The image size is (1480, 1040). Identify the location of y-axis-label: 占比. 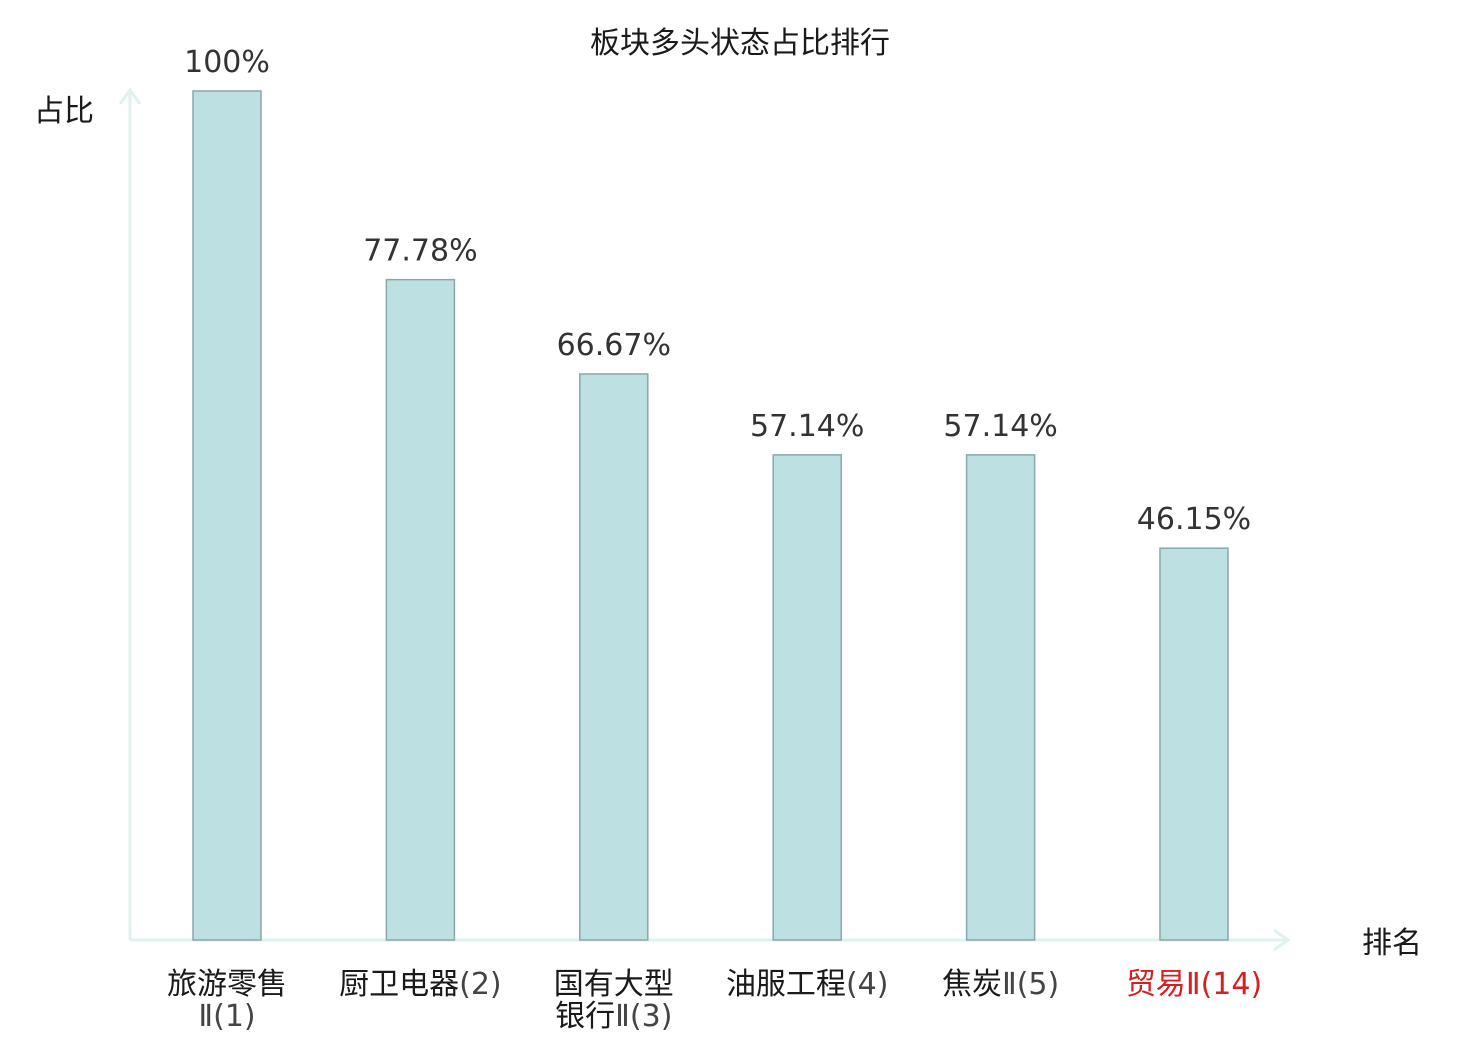
(64, 111).